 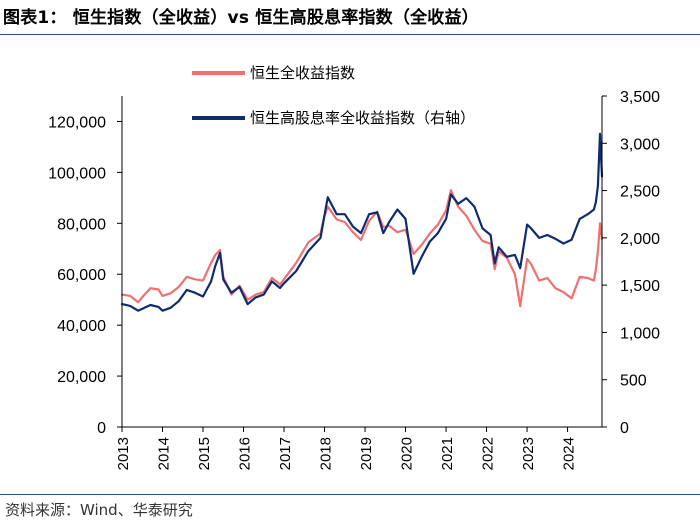 I want to click on left-y-tick-label: 40,000, so click(x=81, y=326).